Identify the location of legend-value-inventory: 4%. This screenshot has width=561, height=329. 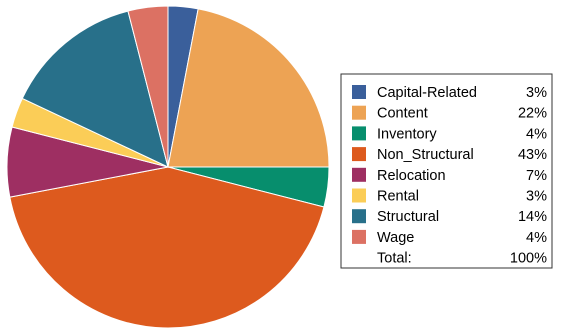
(536, 134).